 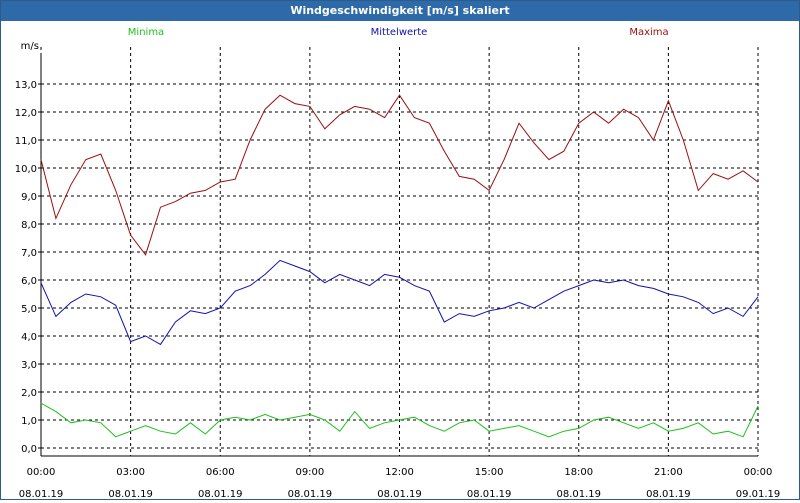 What do you see at coordinates (30, 46) in the screenshot?
I see `y-axis-unit-label: m/s` at bounding box center [30, 46].